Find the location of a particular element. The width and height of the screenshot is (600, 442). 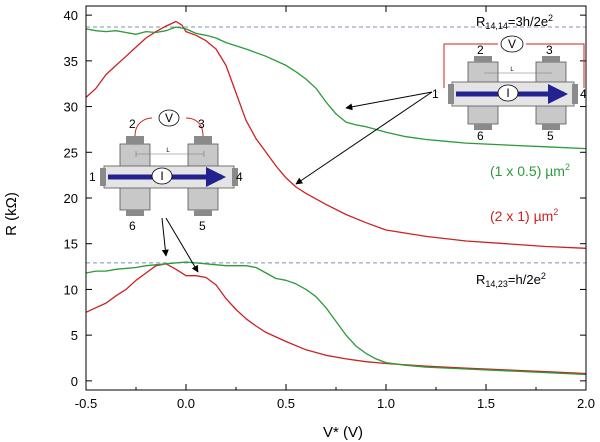

inset-left-terminal-6: 6 is located at coordinates (132, 226).